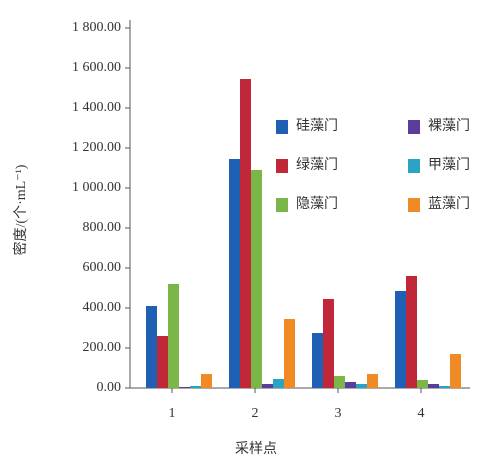 The width and height of the screenshot is (484, 468). I want to click on x-tick-label: 1, so click(172, 413).